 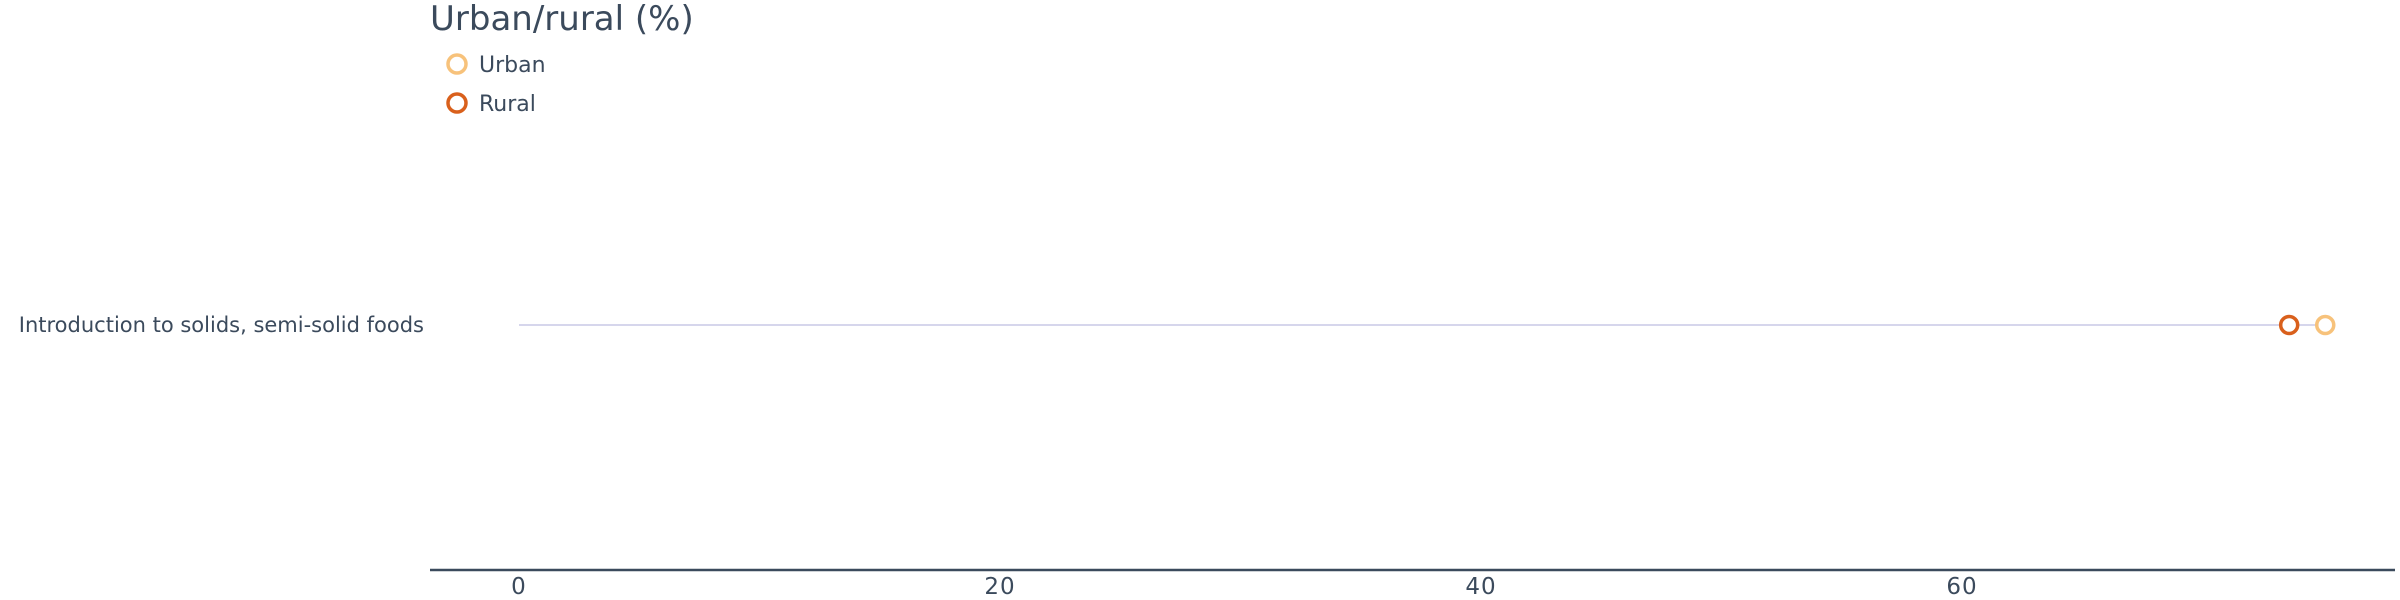 What do you see at coordinates (2325, 325) in the screenshot?
I see `data-point-urban` at bounding box center [2325, 325].